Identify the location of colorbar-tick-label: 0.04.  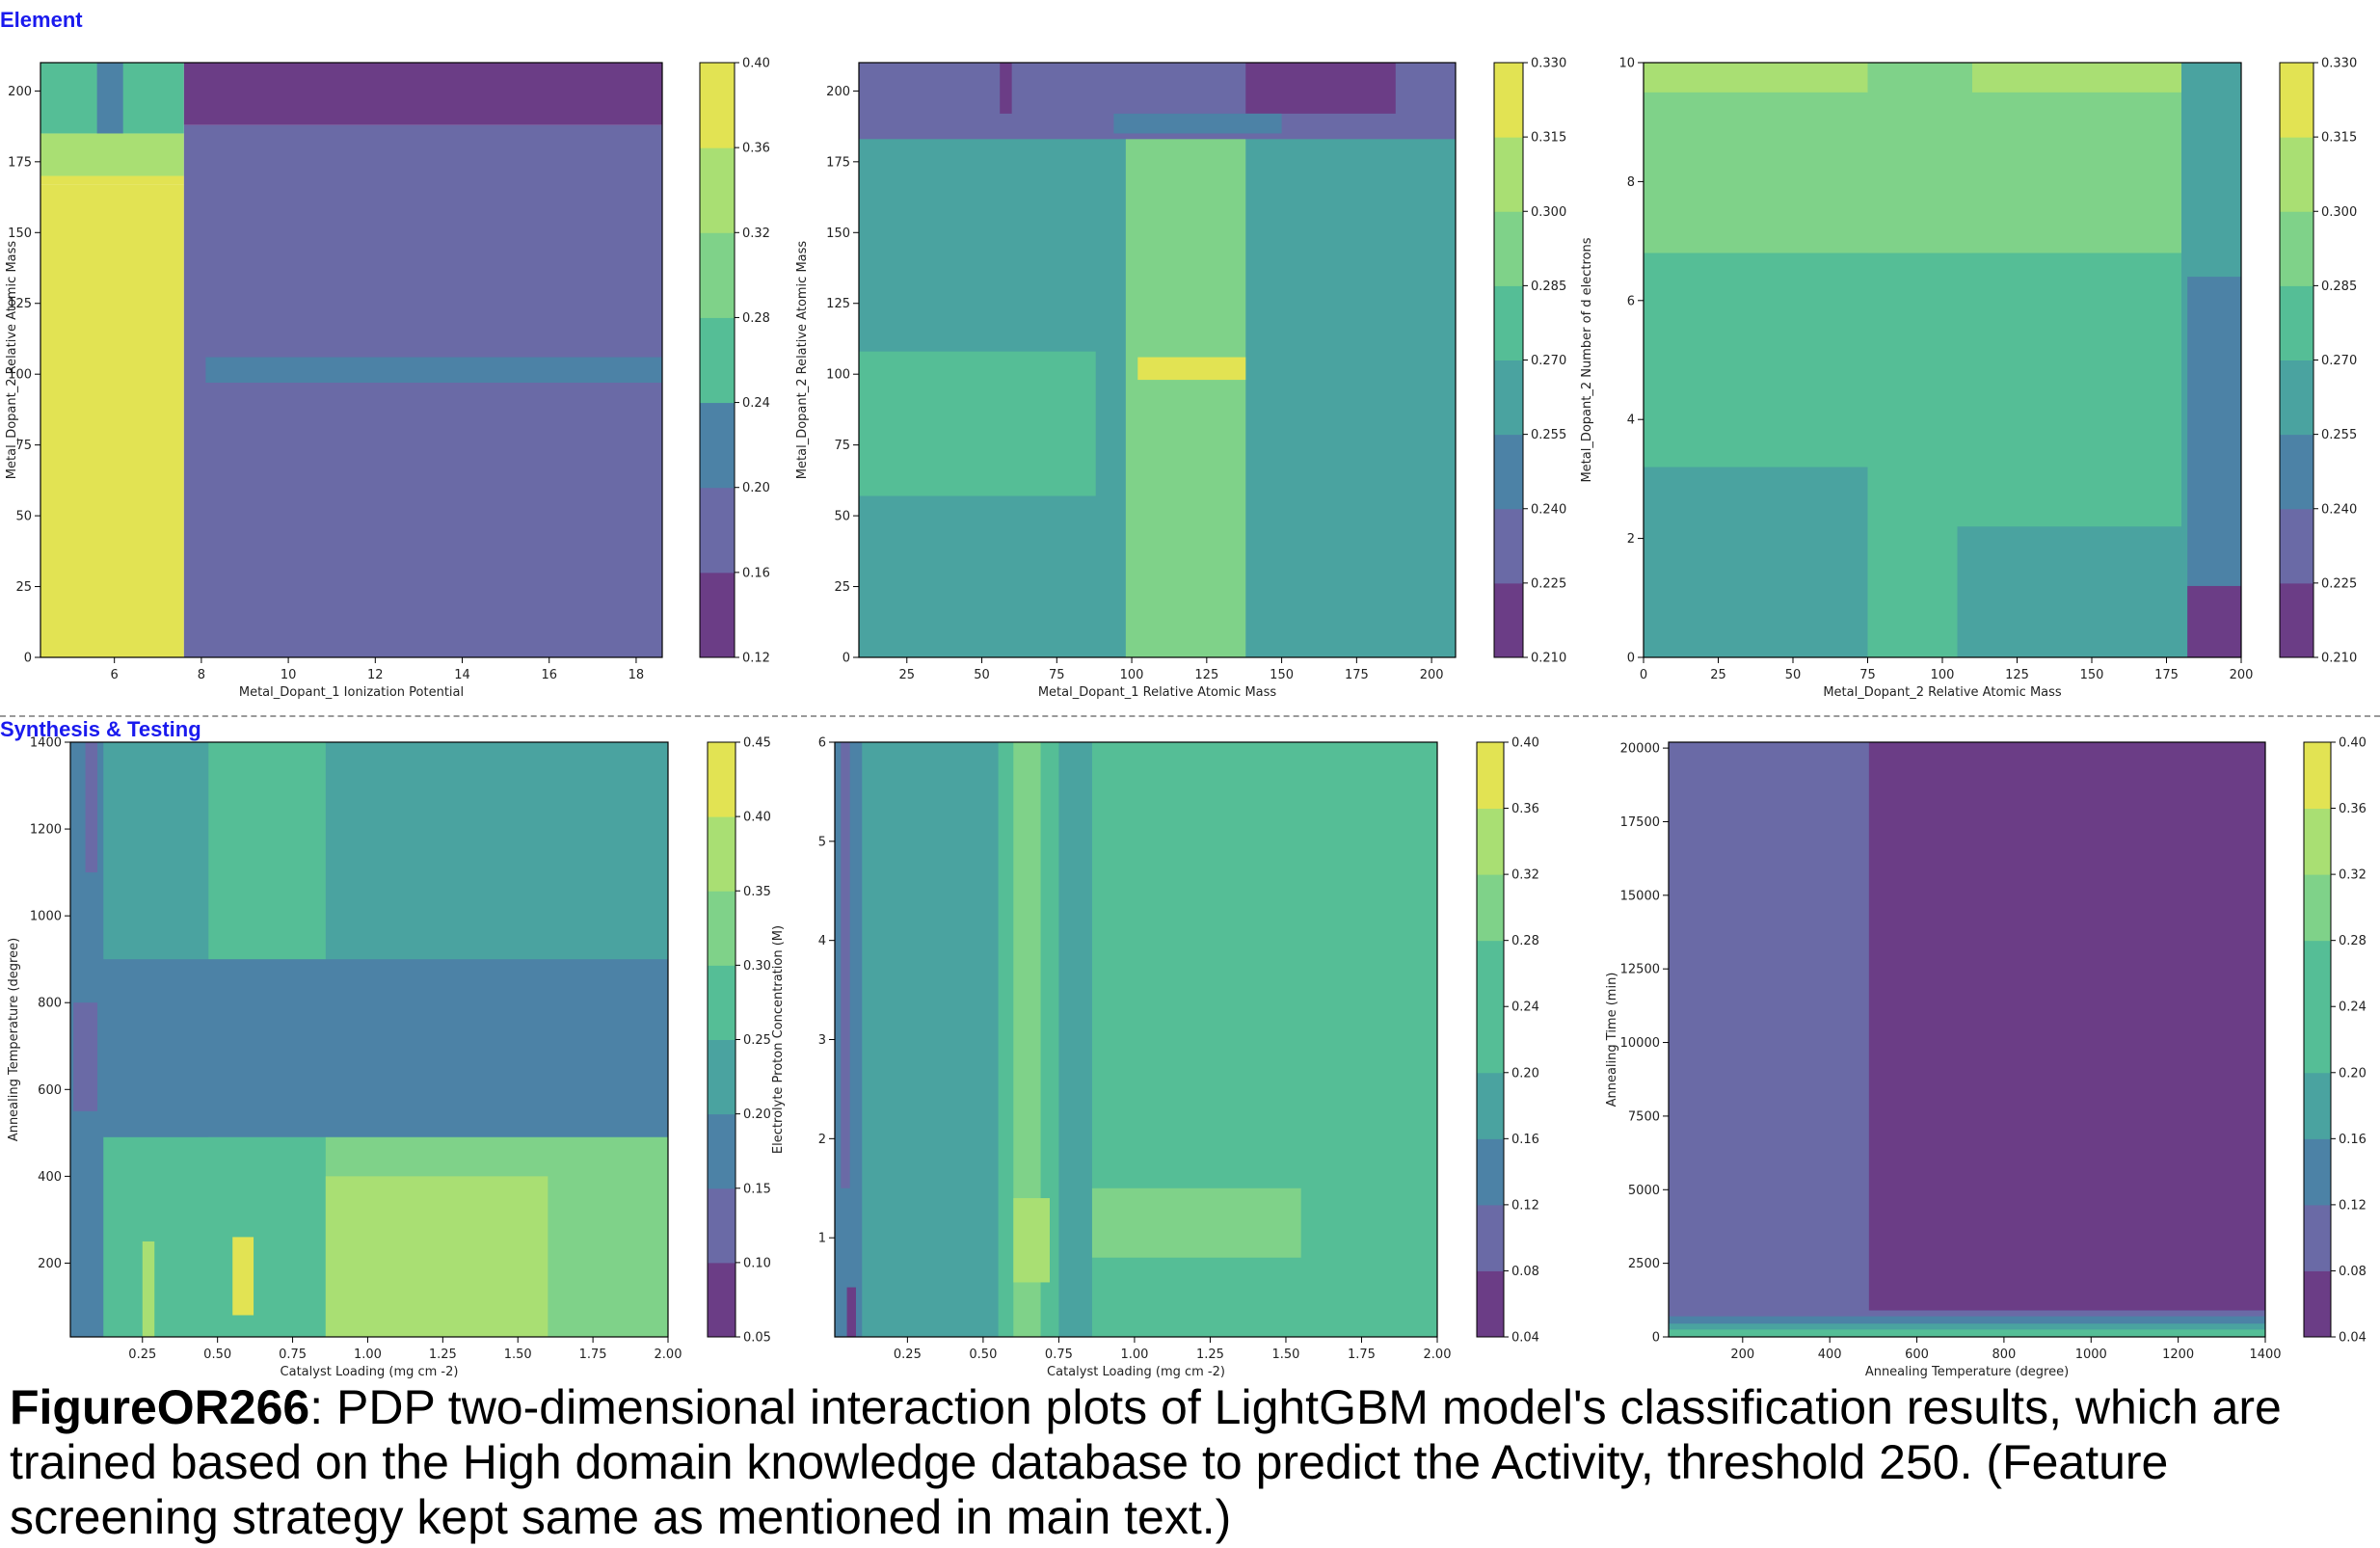
(1525, 1338).